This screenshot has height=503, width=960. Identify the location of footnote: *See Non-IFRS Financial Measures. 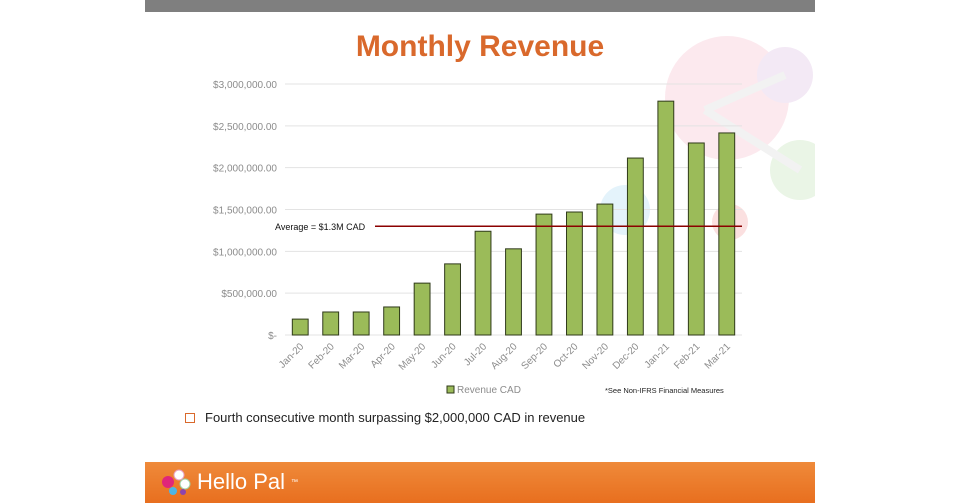
(664, 390).